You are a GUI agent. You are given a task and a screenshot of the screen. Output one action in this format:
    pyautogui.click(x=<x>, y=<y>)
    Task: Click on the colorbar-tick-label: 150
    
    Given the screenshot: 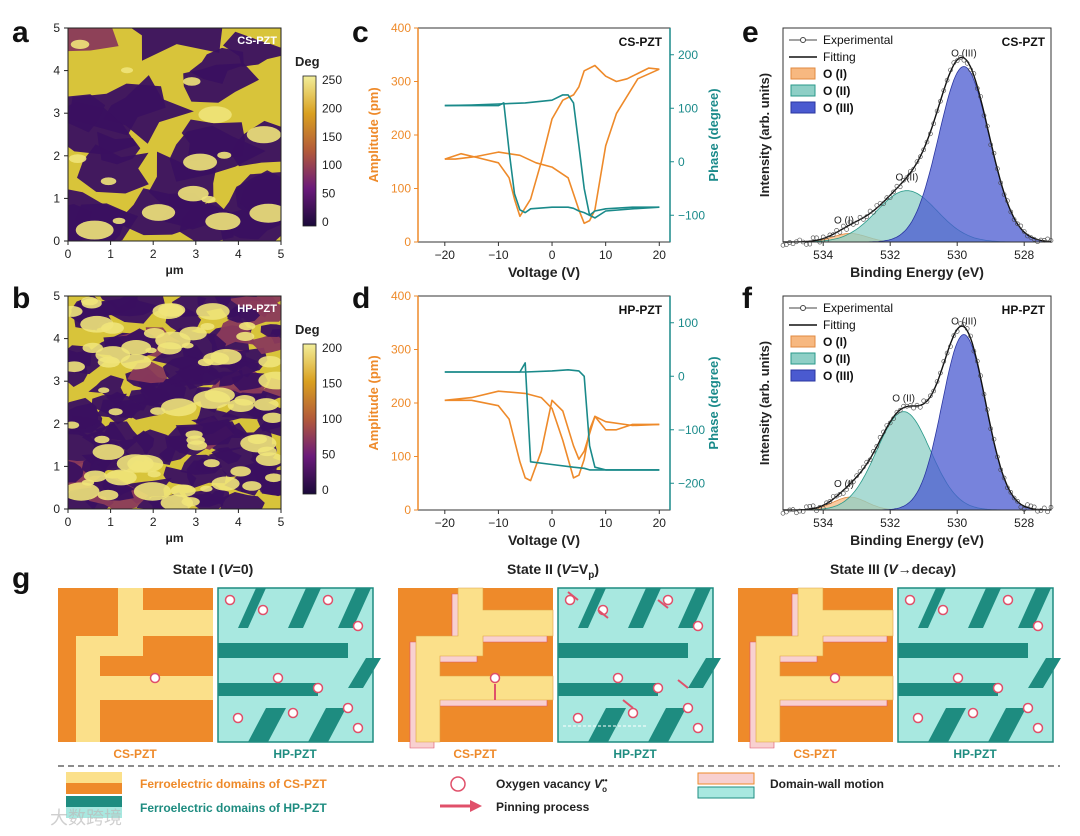 What is the action you would take?
    pyautogui.click(x=332, y=137)
    